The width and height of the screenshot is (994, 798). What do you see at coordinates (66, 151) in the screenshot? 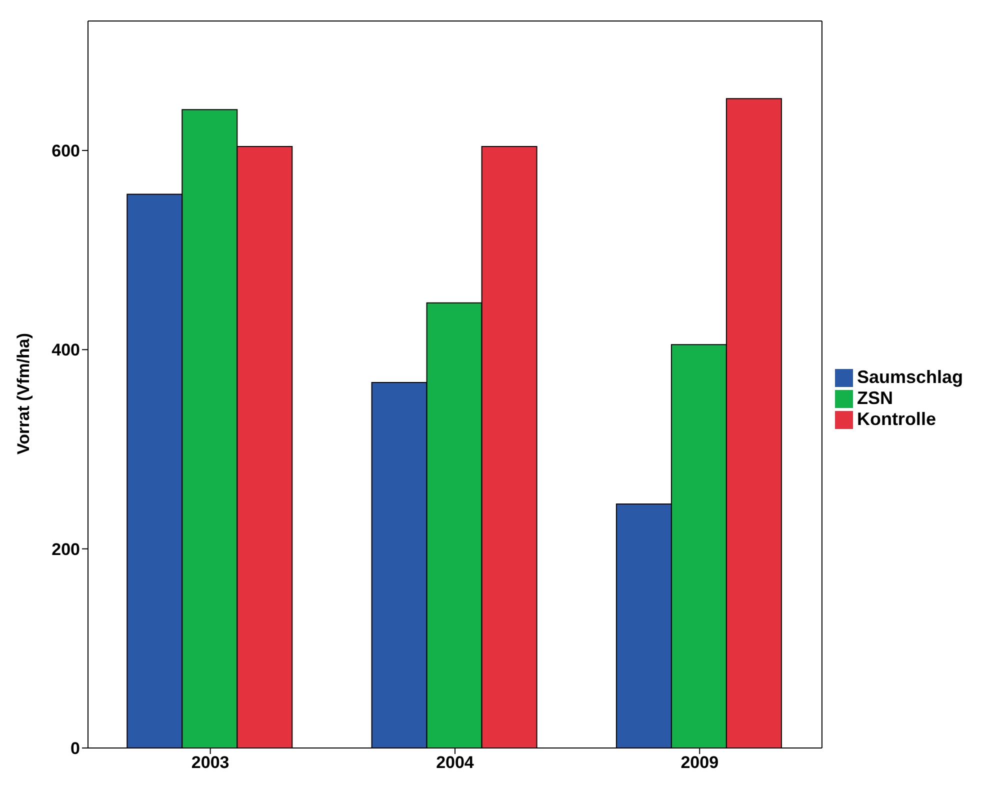
I see `y-tick-label: 600` at bounding box center [66, 151].